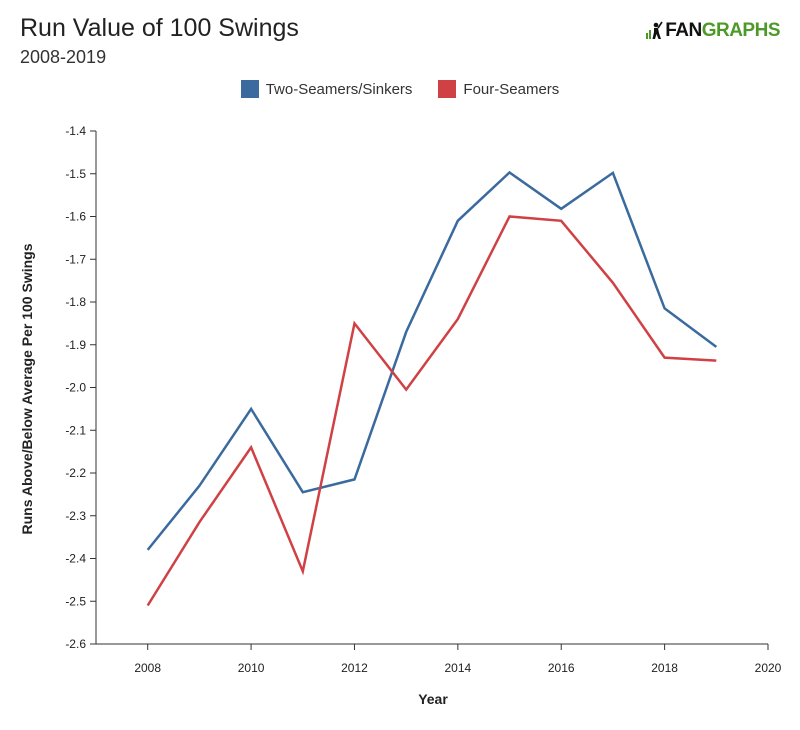 The image size is (800, 730). Describe the element at coordinates (75, 302) in the screenshot. I see `y-tick-label: -1.8` at that location.